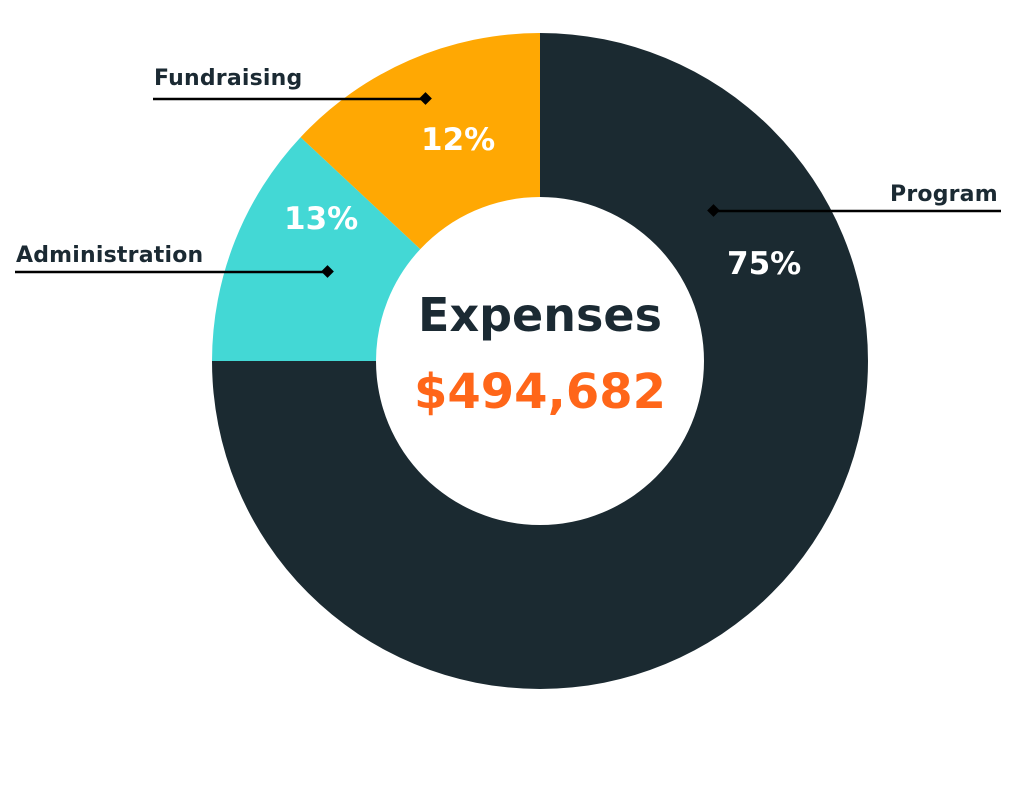 The height and width of the screenshot is (800, 1024). Describe the element at coordinates (458, 140) in the screenshot. I see `pct-fundraising: 12%` at that location.